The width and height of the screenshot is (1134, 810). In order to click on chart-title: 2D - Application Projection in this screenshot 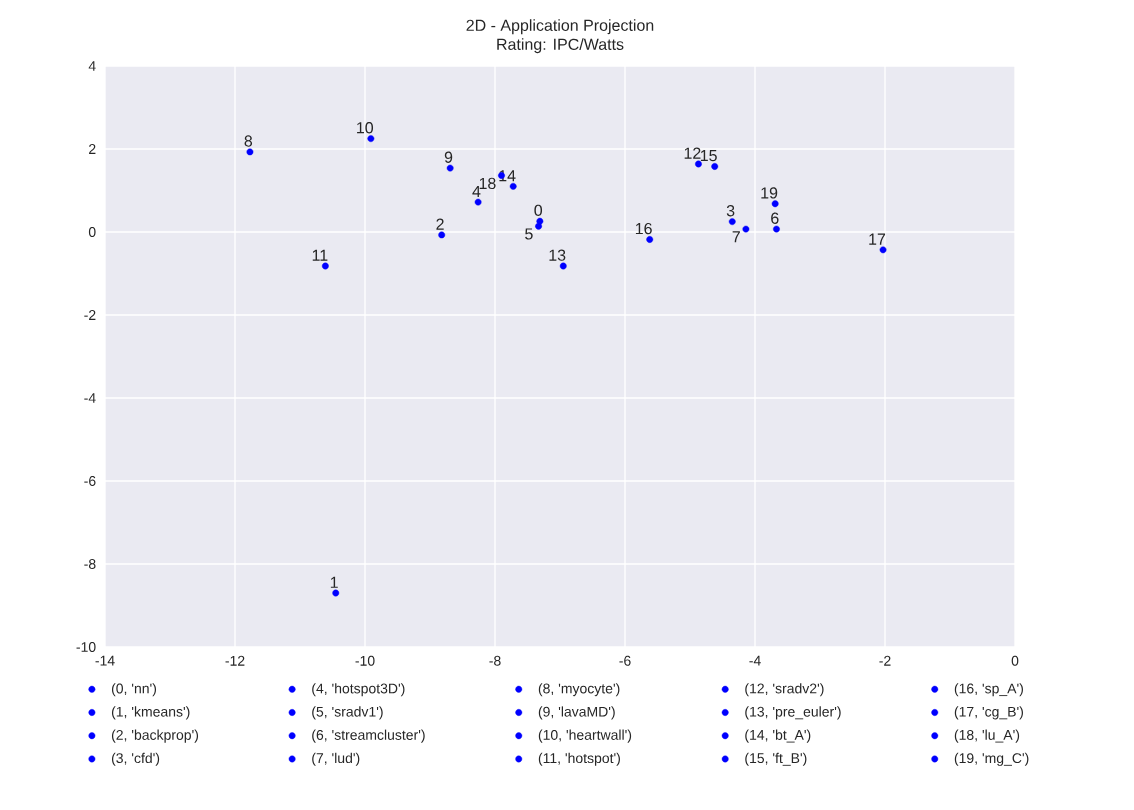, I will do `click(560, 27)`.